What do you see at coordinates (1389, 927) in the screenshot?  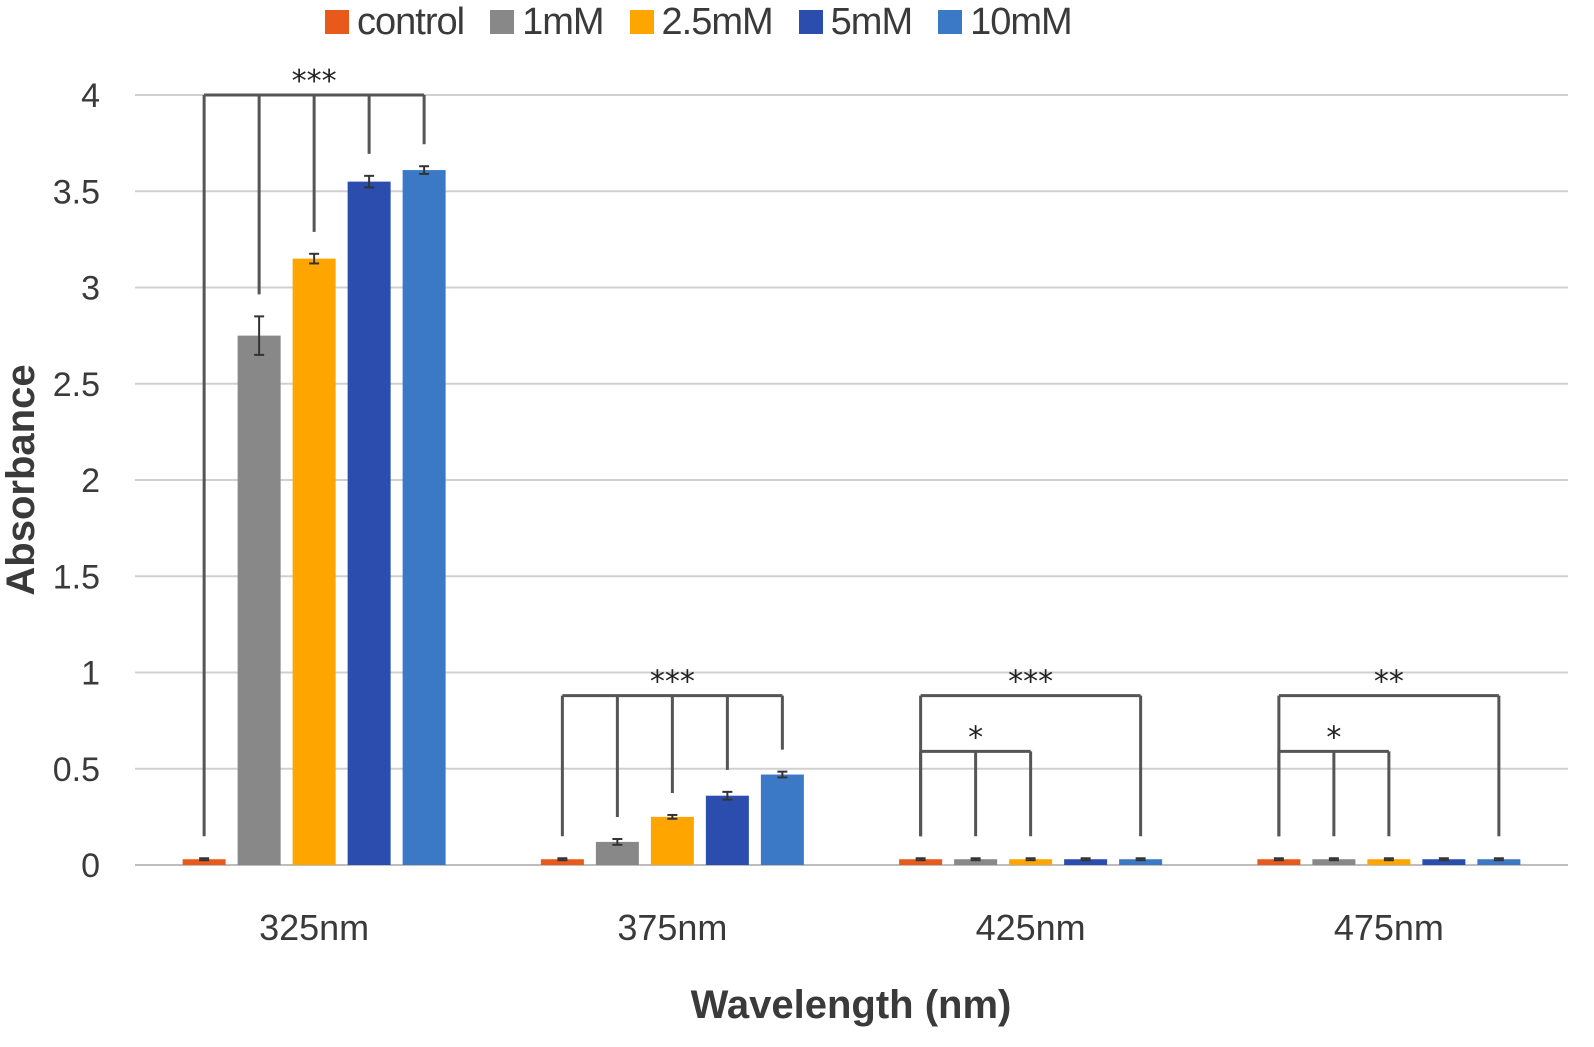 I see `x-tick-label: 475nm` at bounding box center [1389, 927].